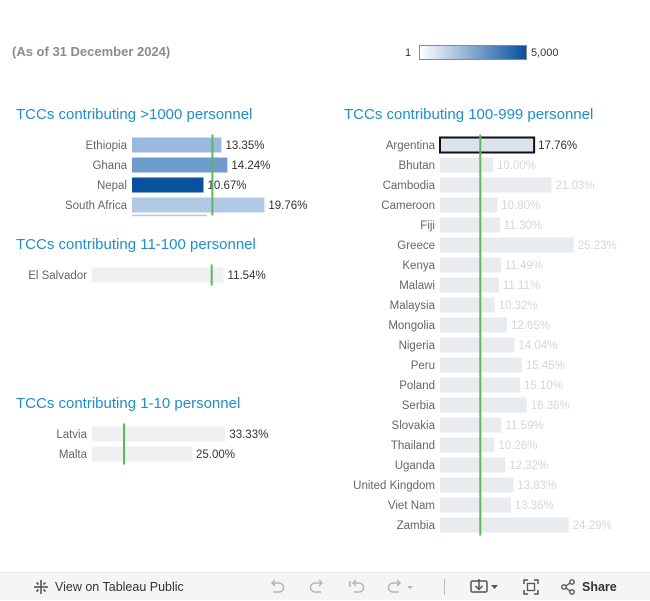 This screenshot has width=650, height=601. What do you see at coordinates (159, 434) in the screenshot?
I see `bar-latvia` at bounding box center [159, 434].